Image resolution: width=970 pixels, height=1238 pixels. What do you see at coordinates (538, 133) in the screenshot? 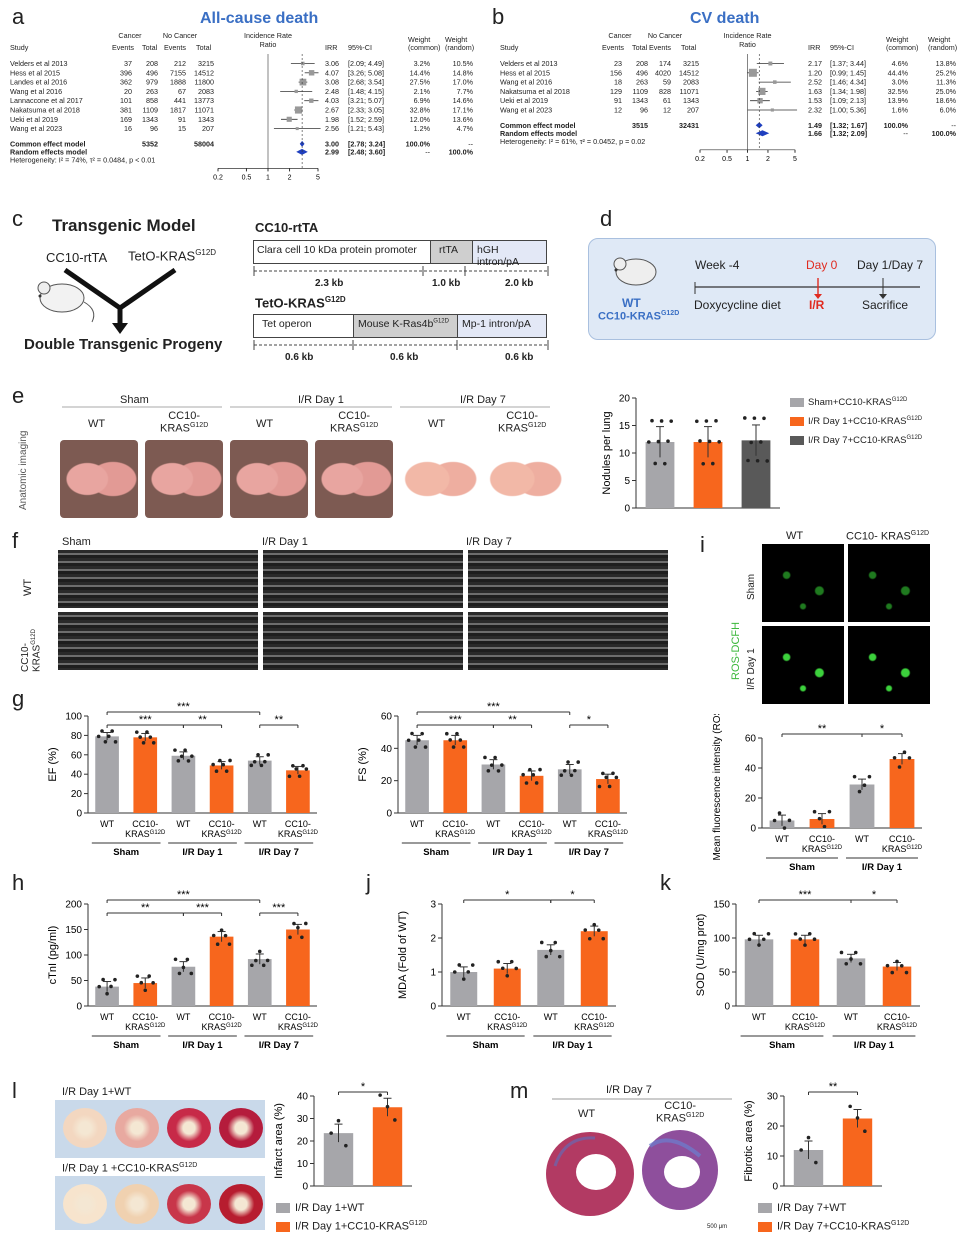
I see `random-label: Random effects model` at bounding box center [538, 133].